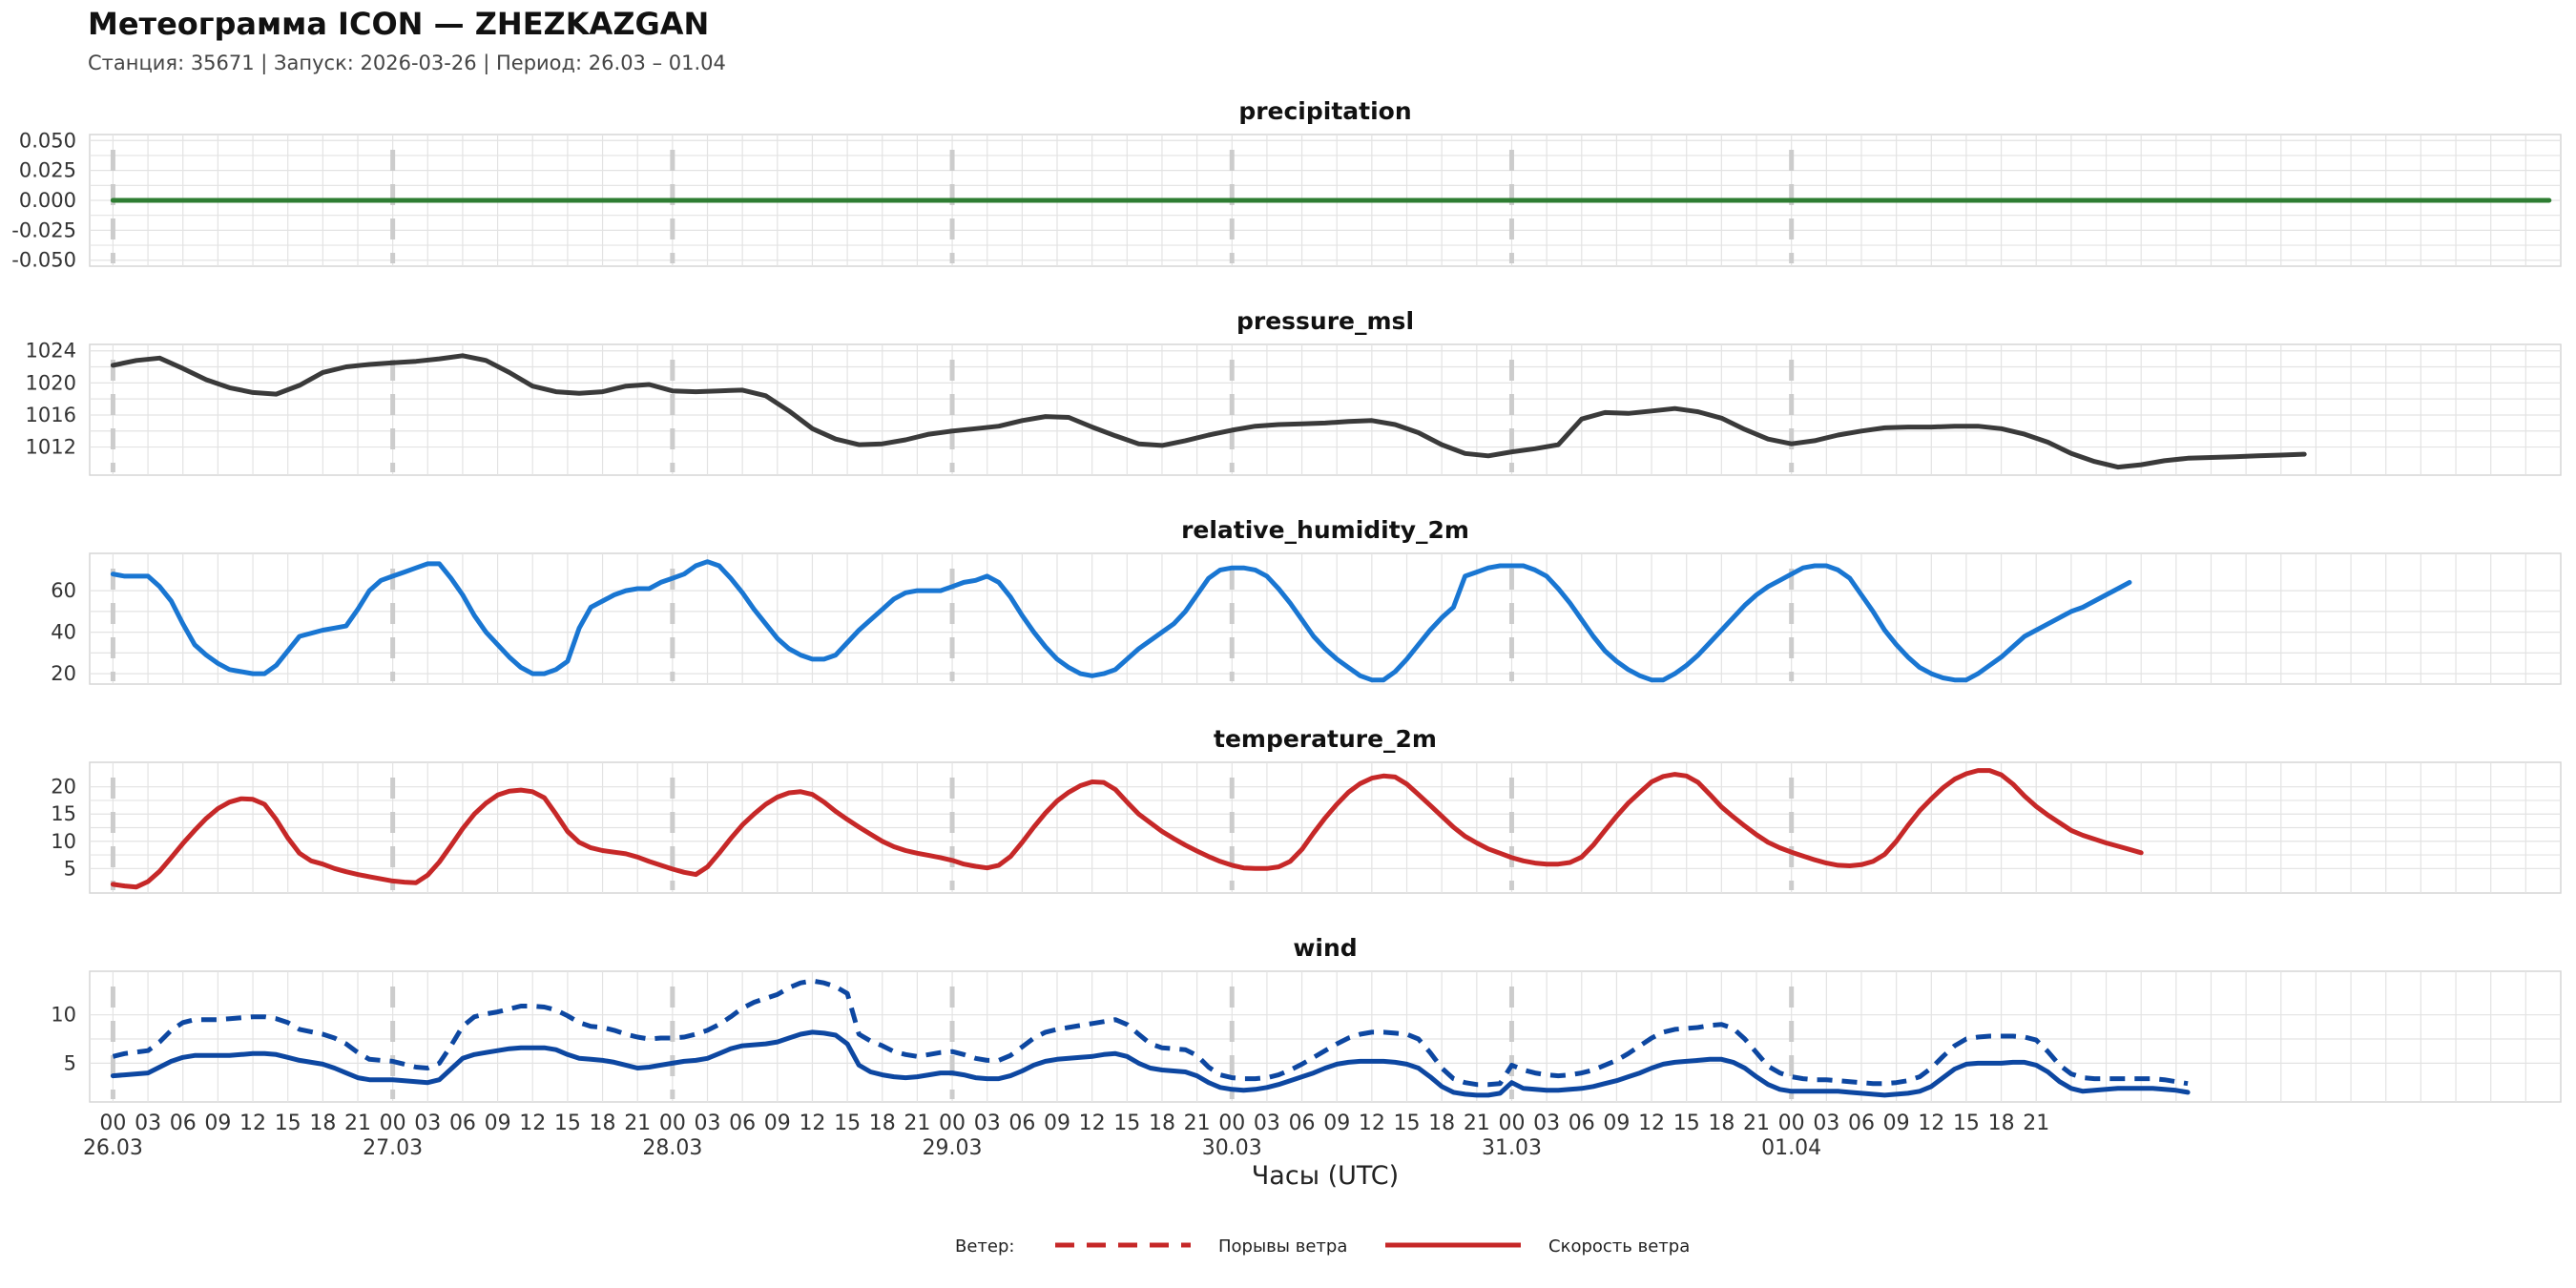 The height and width of the screenshot is (1288, 2576). I want to click on panel-temperature_2m: temperature_2m 20 15 10 5, so click(1306, 809).